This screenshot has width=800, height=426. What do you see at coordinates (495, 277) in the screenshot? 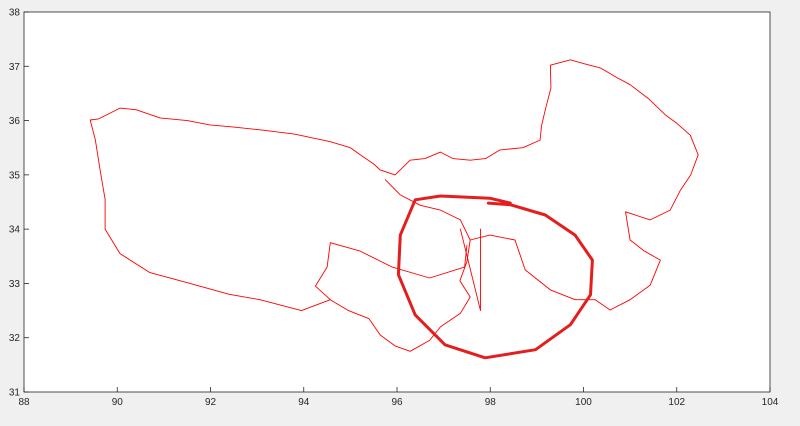
I see `series-annotation-circle` at bounding box center [495, 277].